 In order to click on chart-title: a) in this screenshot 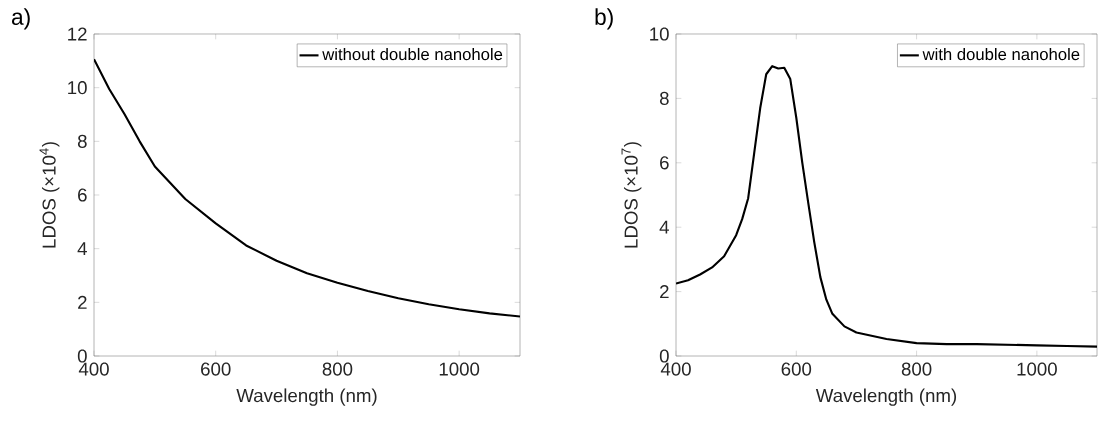, I will do `click(20, 19)`.